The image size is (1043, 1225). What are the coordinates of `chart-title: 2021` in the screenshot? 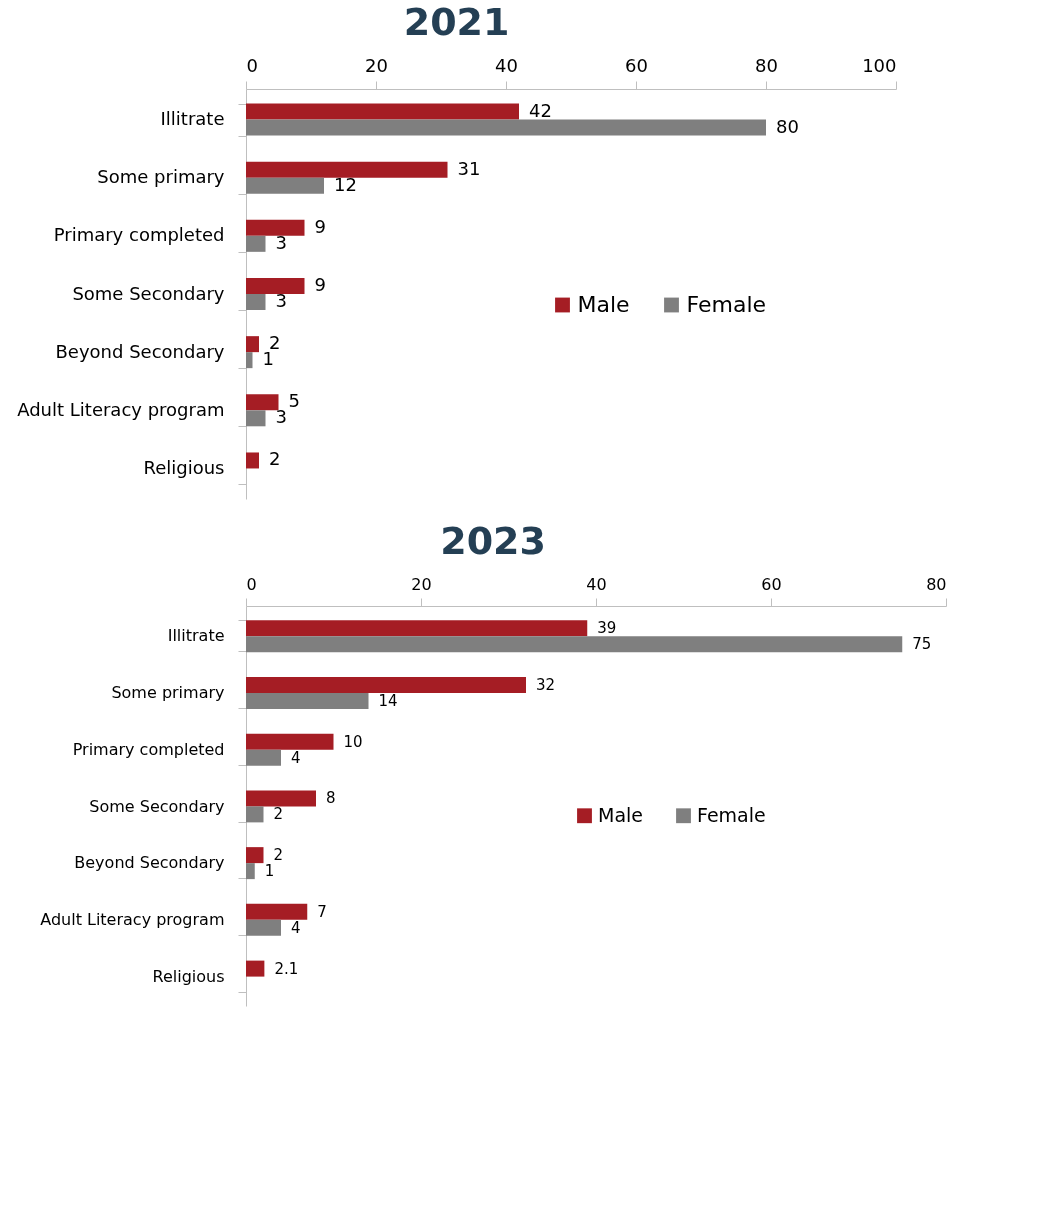 It's located at (456, 22).